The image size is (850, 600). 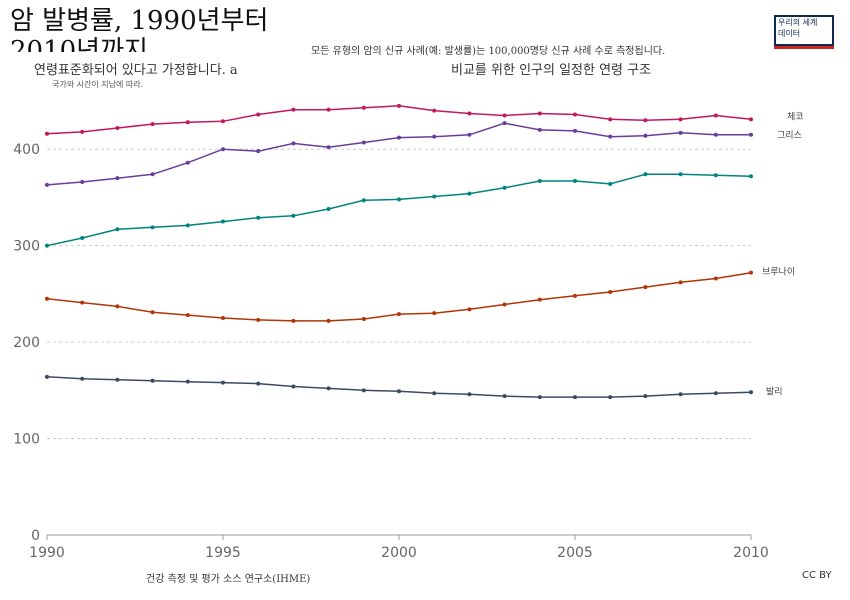 I want to click on series-label-bali: 발리, so click(x=774, y=391).